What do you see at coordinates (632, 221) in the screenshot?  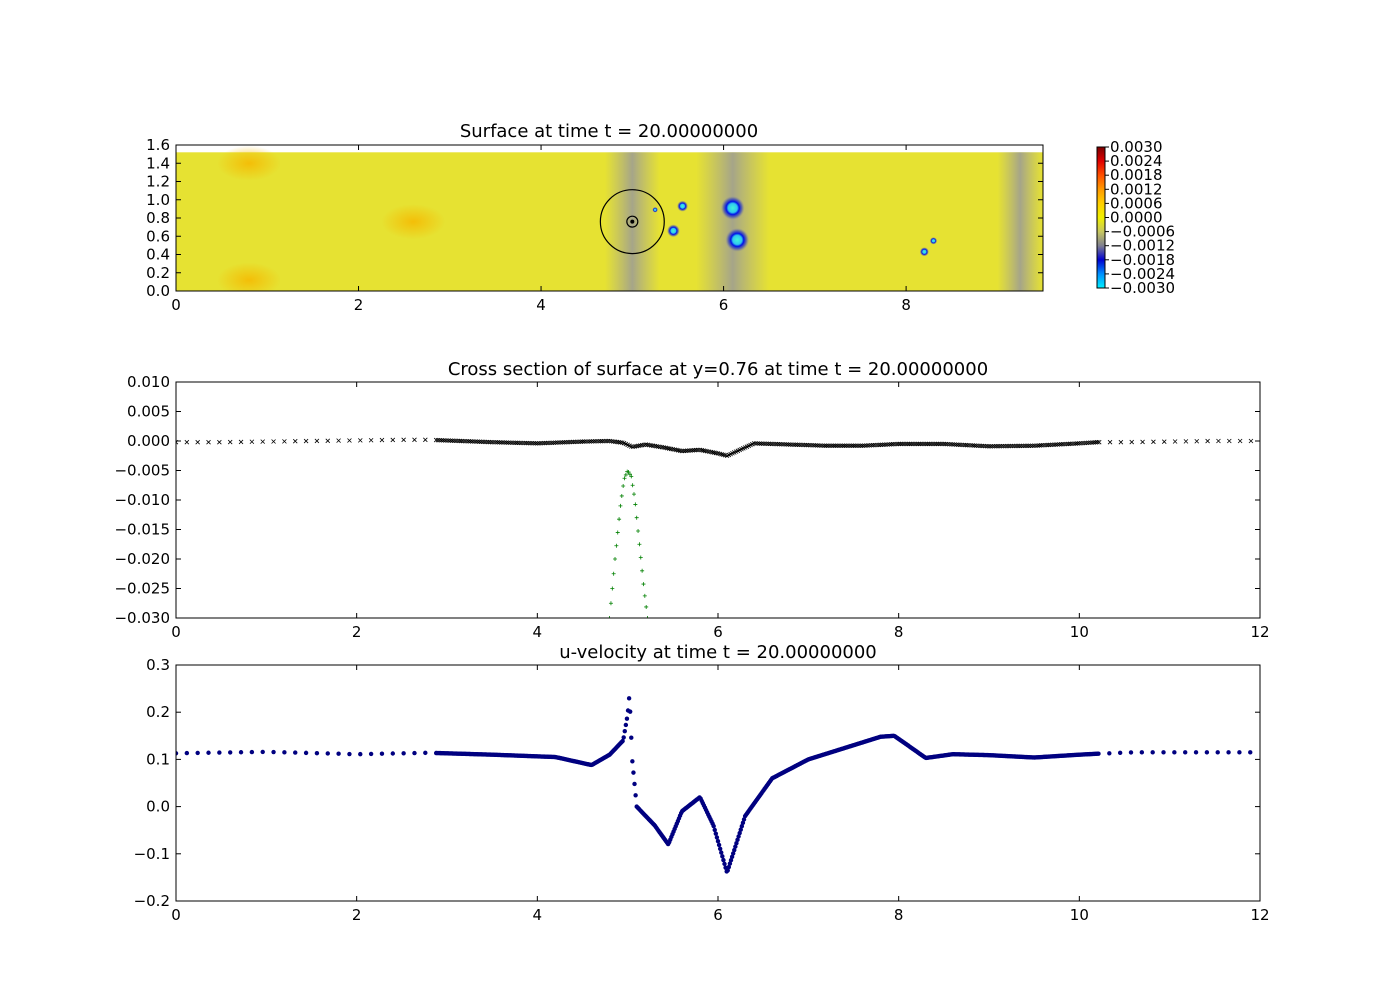 I see `cylinder-outline` at bounding box center [632, 221].